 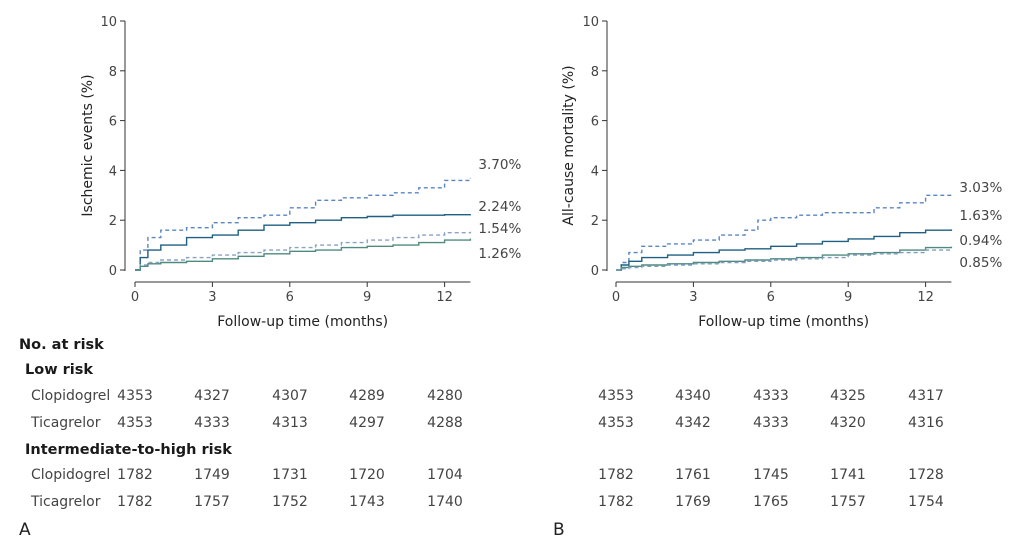 I want to click on risk-cell: 1745, so click(x=771, y=475).